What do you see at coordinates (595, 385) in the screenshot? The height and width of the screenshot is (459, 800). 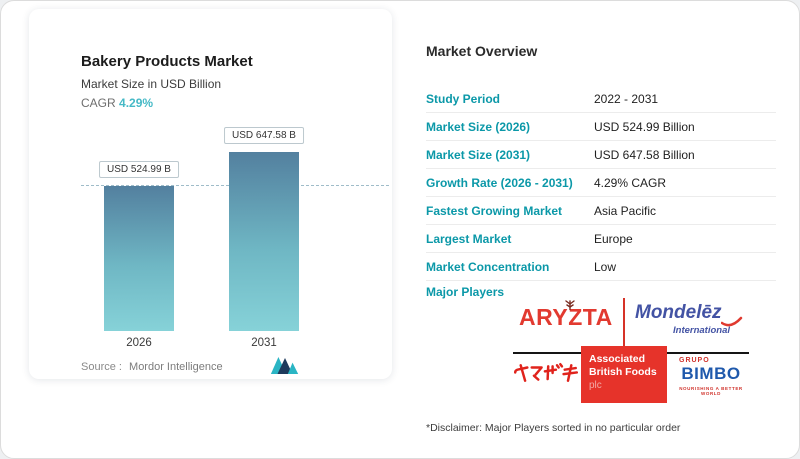 I see `abf-line3: plc` at bounding box center [595, 385].